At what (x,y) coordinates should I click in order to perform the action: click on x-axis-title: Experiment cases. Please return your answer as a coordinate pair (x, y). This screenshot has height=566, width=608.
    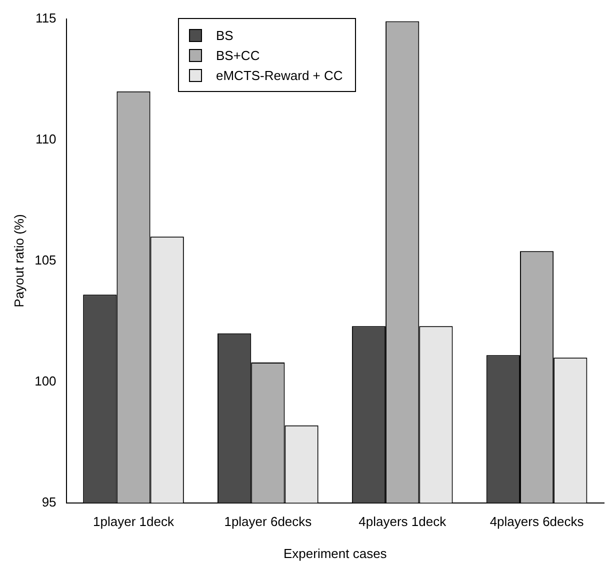
    Looking at the image, I should click on (335, 553).